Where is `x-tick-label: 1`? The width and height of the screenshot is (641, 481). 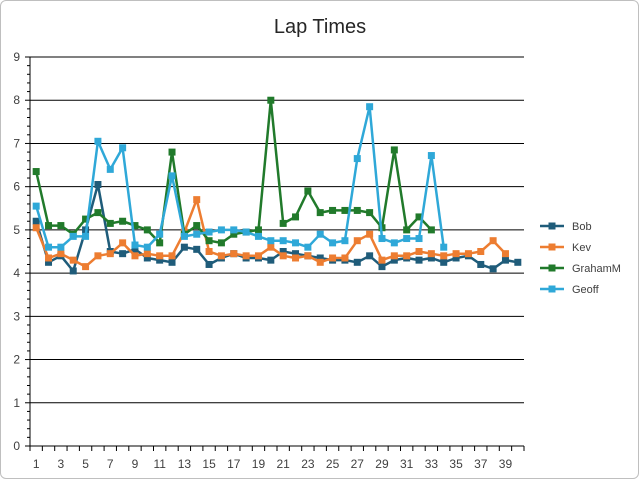 x-tick-label: 1 is located at coordinates (36, 464).